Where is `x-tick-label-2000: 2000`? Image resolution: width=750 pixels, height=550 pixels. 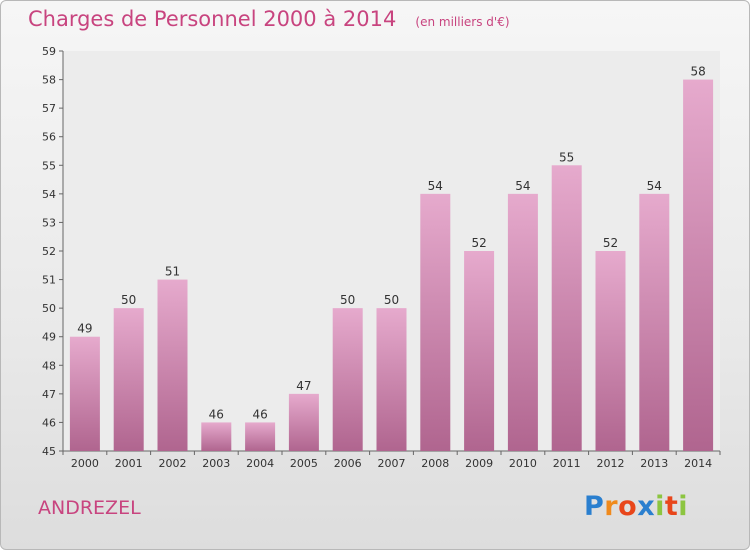 x-tick-label-2000: 2000 is located at coordinates (85, 463).